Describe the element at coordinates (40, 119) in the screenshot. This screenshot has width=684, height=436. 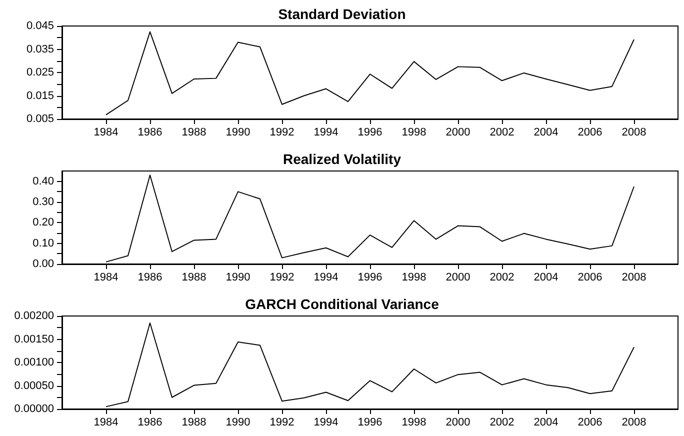
I see `y-tick-label: 0.005` at that location.